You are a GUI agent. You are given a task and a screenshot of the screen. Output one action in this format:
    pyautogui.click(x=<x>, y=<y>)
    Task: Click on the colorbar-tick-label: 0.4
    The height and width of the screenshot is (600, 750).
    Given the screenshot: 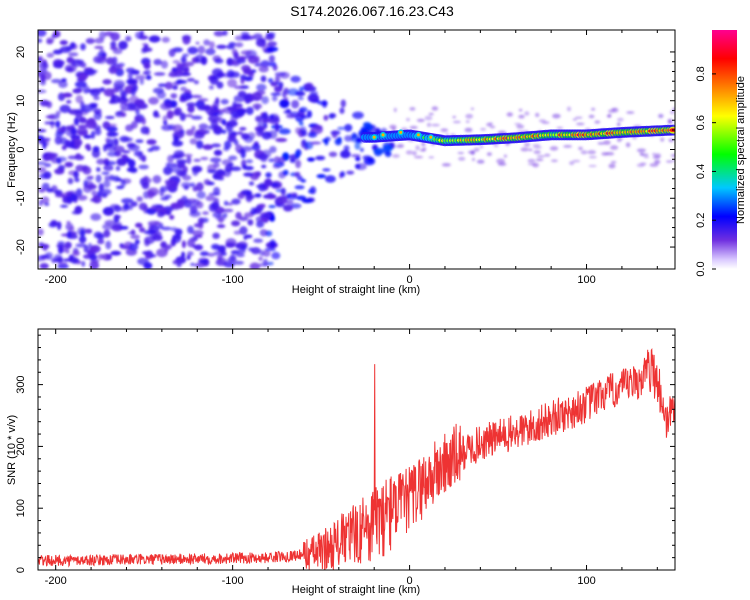 What is the action you would take?
    pyautogui.click(x=701, y=171)
    